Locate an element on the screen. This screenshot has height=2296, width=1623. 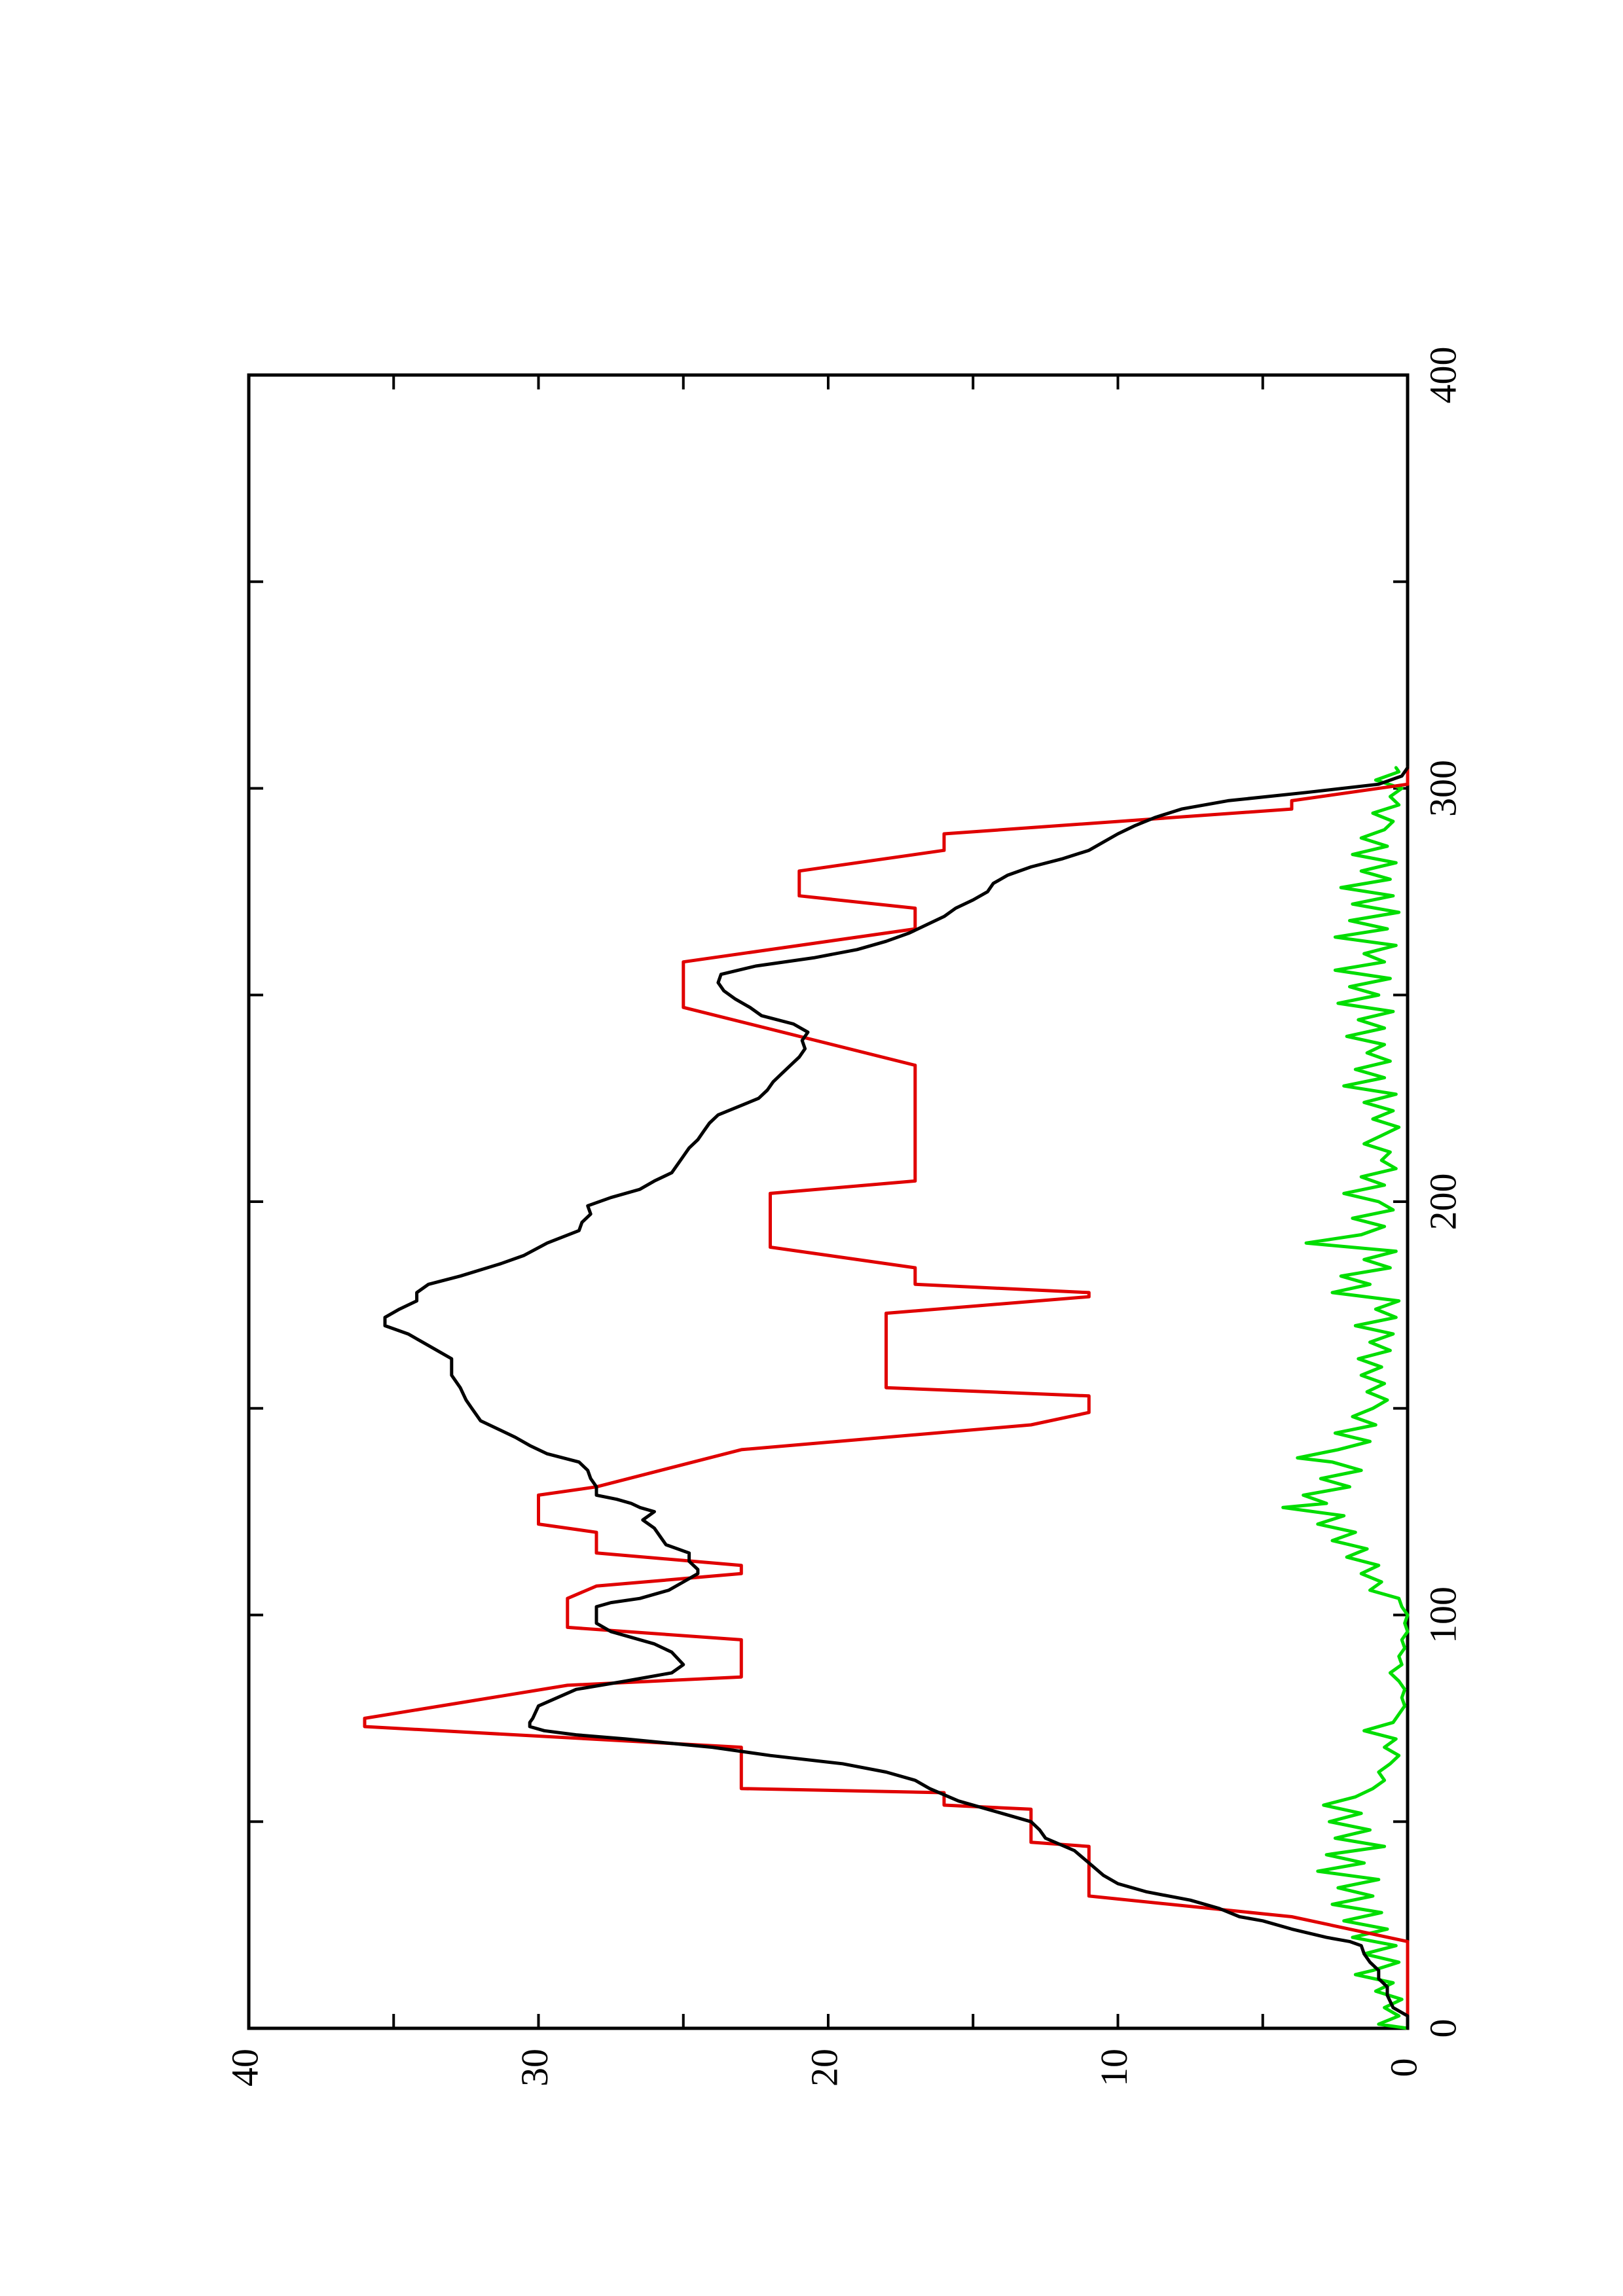
x-tick-label: 400 is located at coordinates (1442, 376).